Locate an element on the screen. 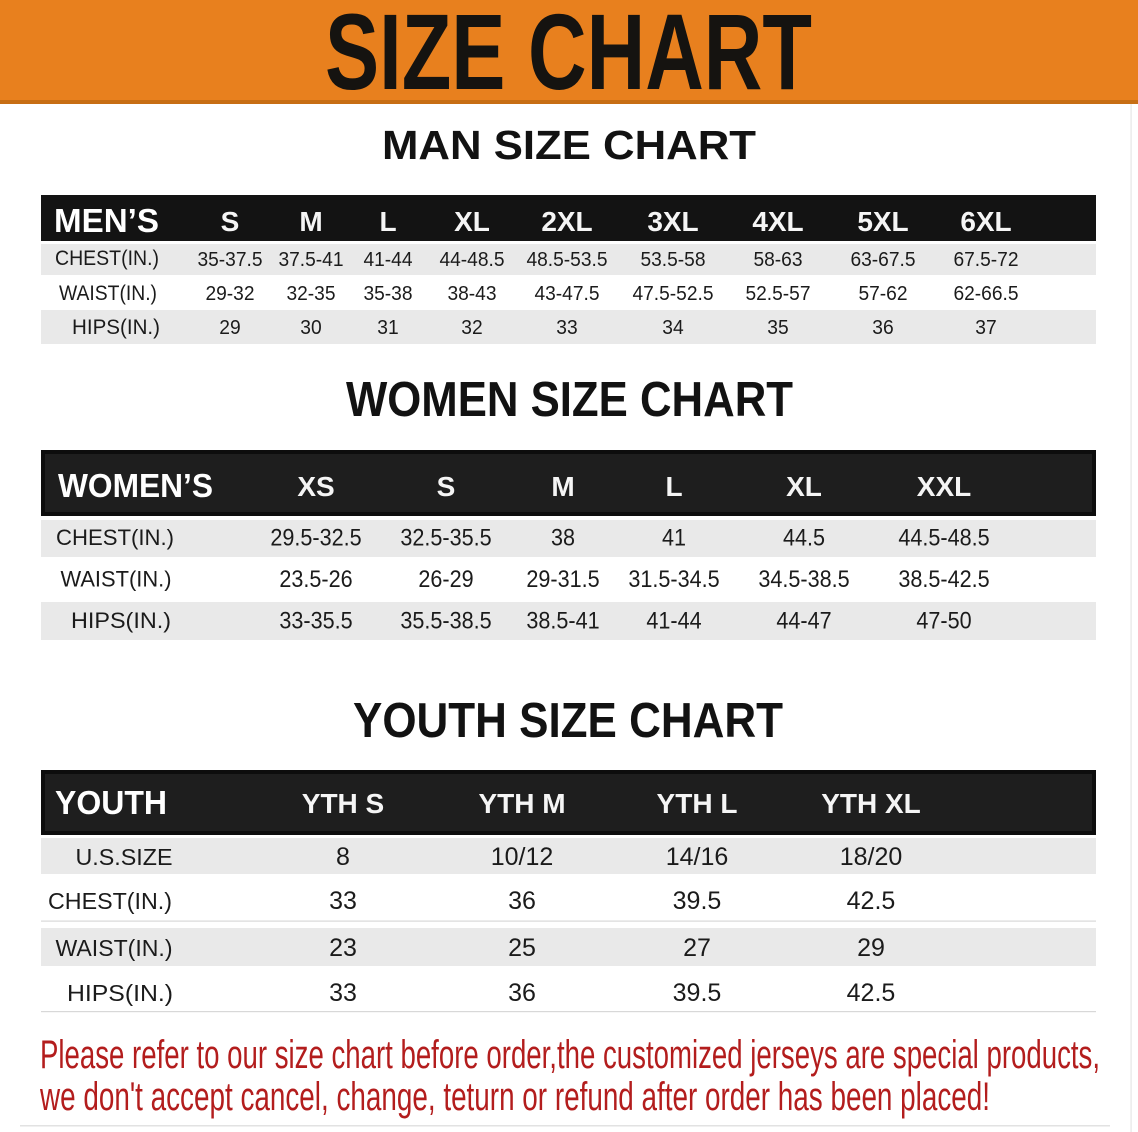 This screenshot has width=1138, height=1132. svg-text: 33-35.5 is located at coordinates (315, 621).